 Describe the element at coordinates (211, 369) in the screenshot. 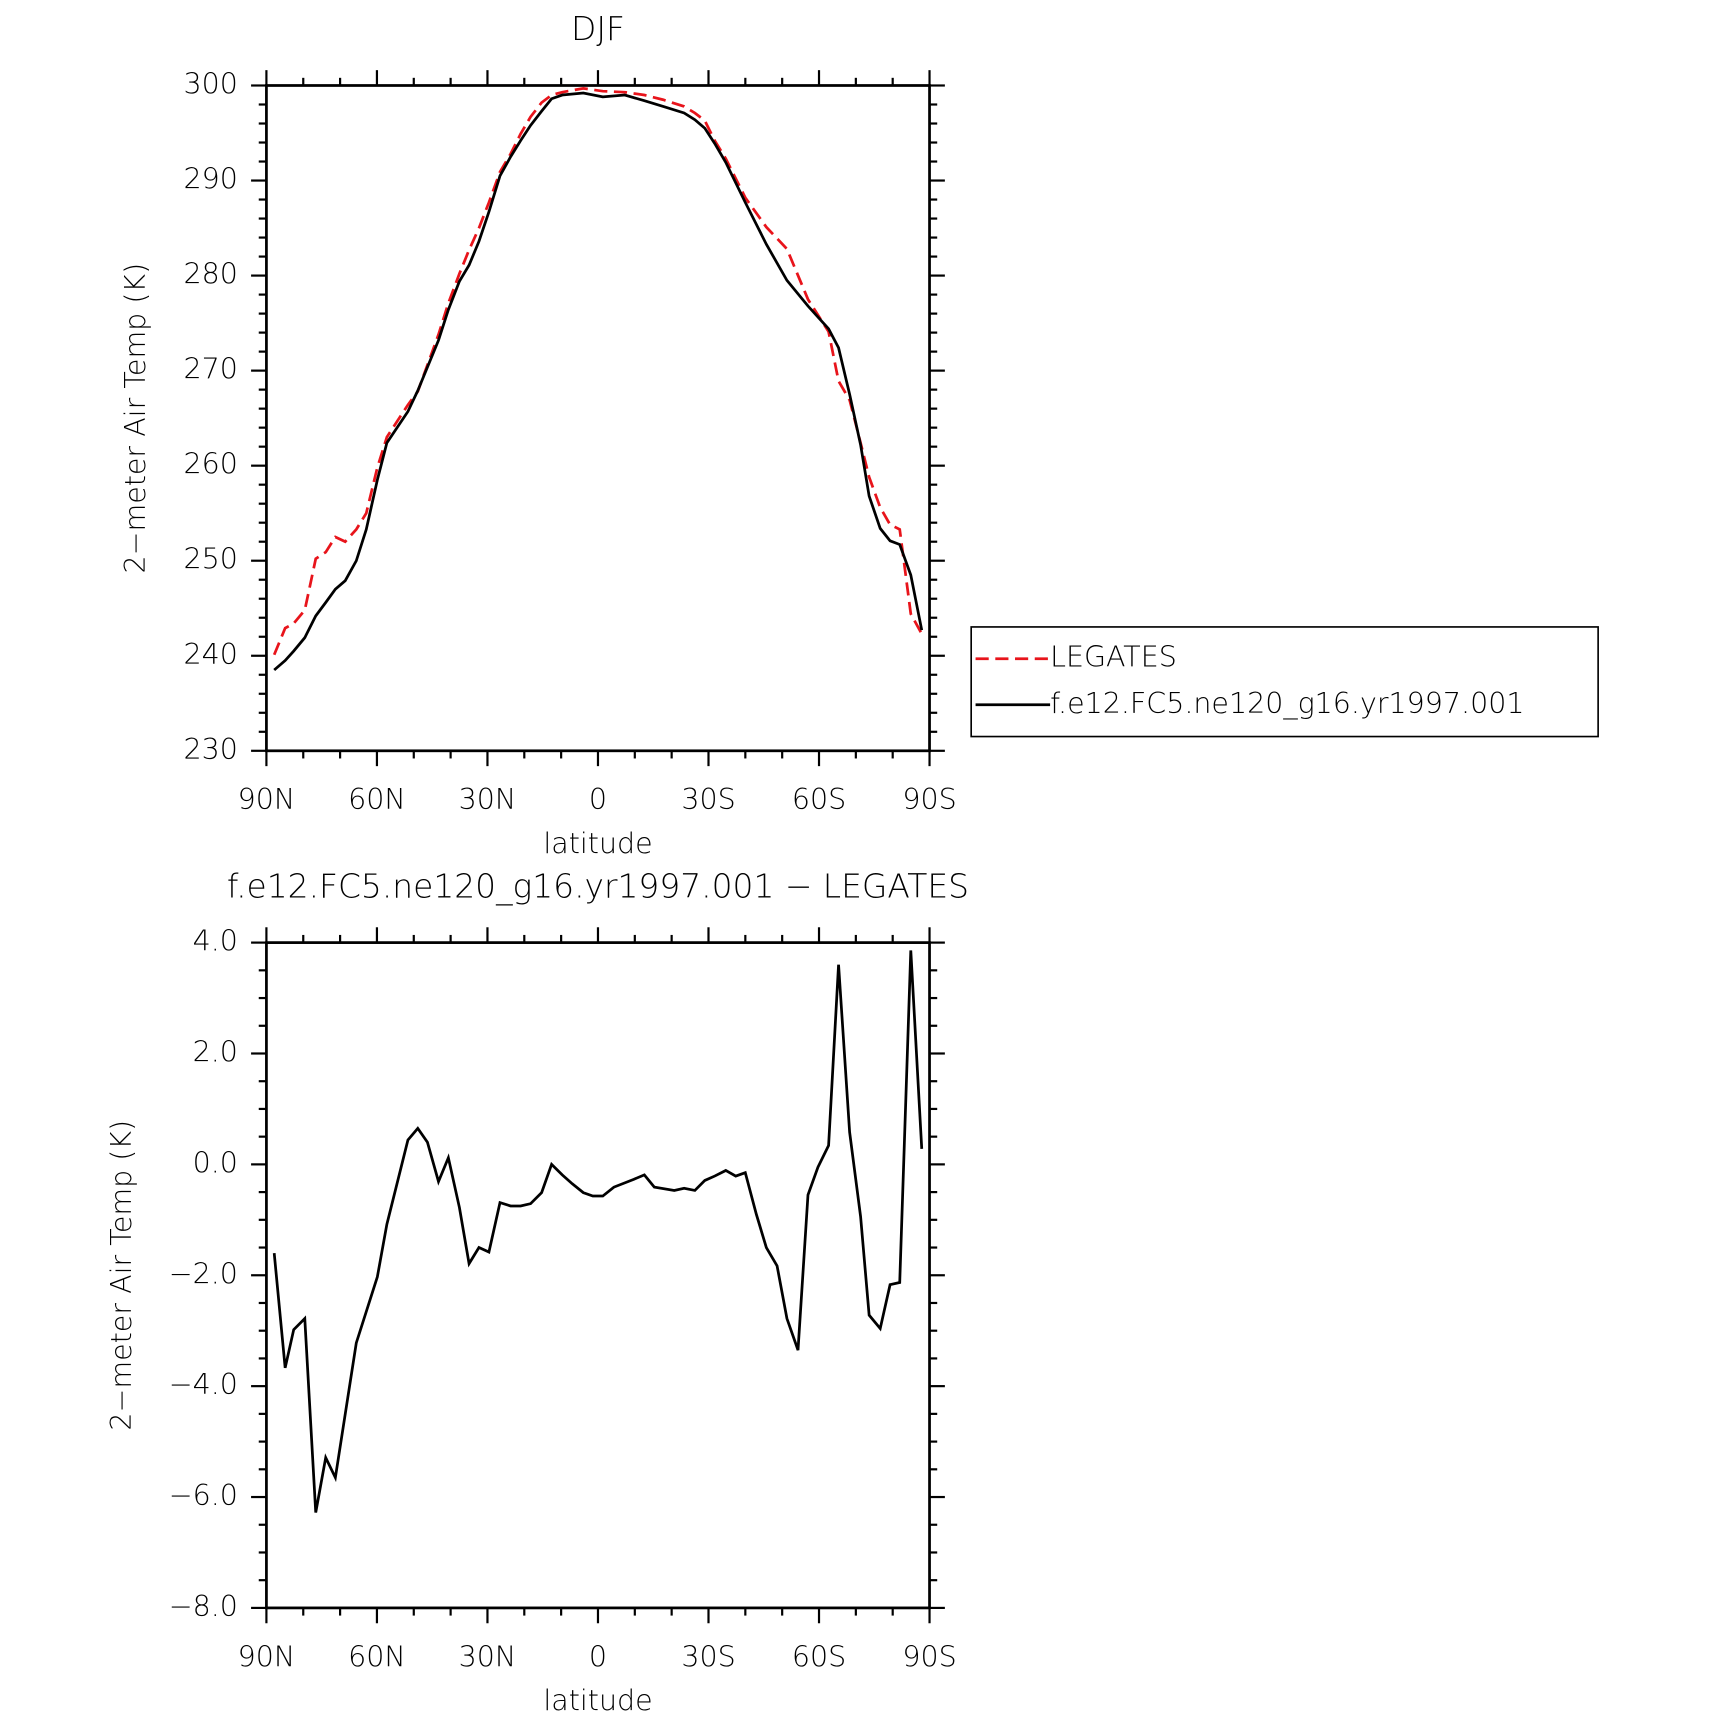

I see `y-tick-label: 270` at that location.